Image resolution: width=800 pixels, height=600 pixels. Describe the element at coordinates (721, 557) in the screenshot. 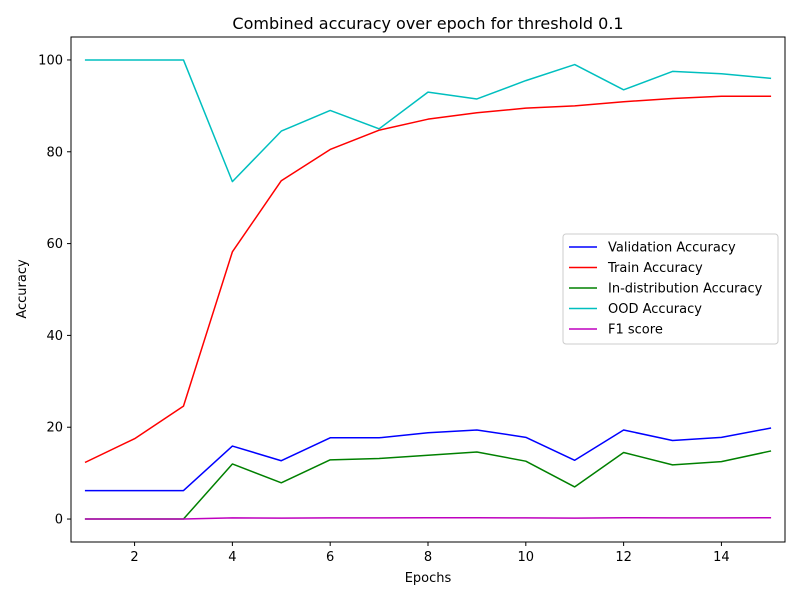

I see `x-tick-label: 14` at that location.